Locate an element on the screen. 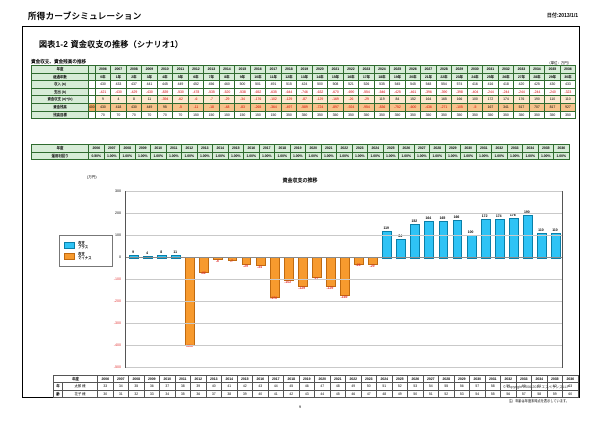  table-cell: -497 is located at coordinates (289, 107).